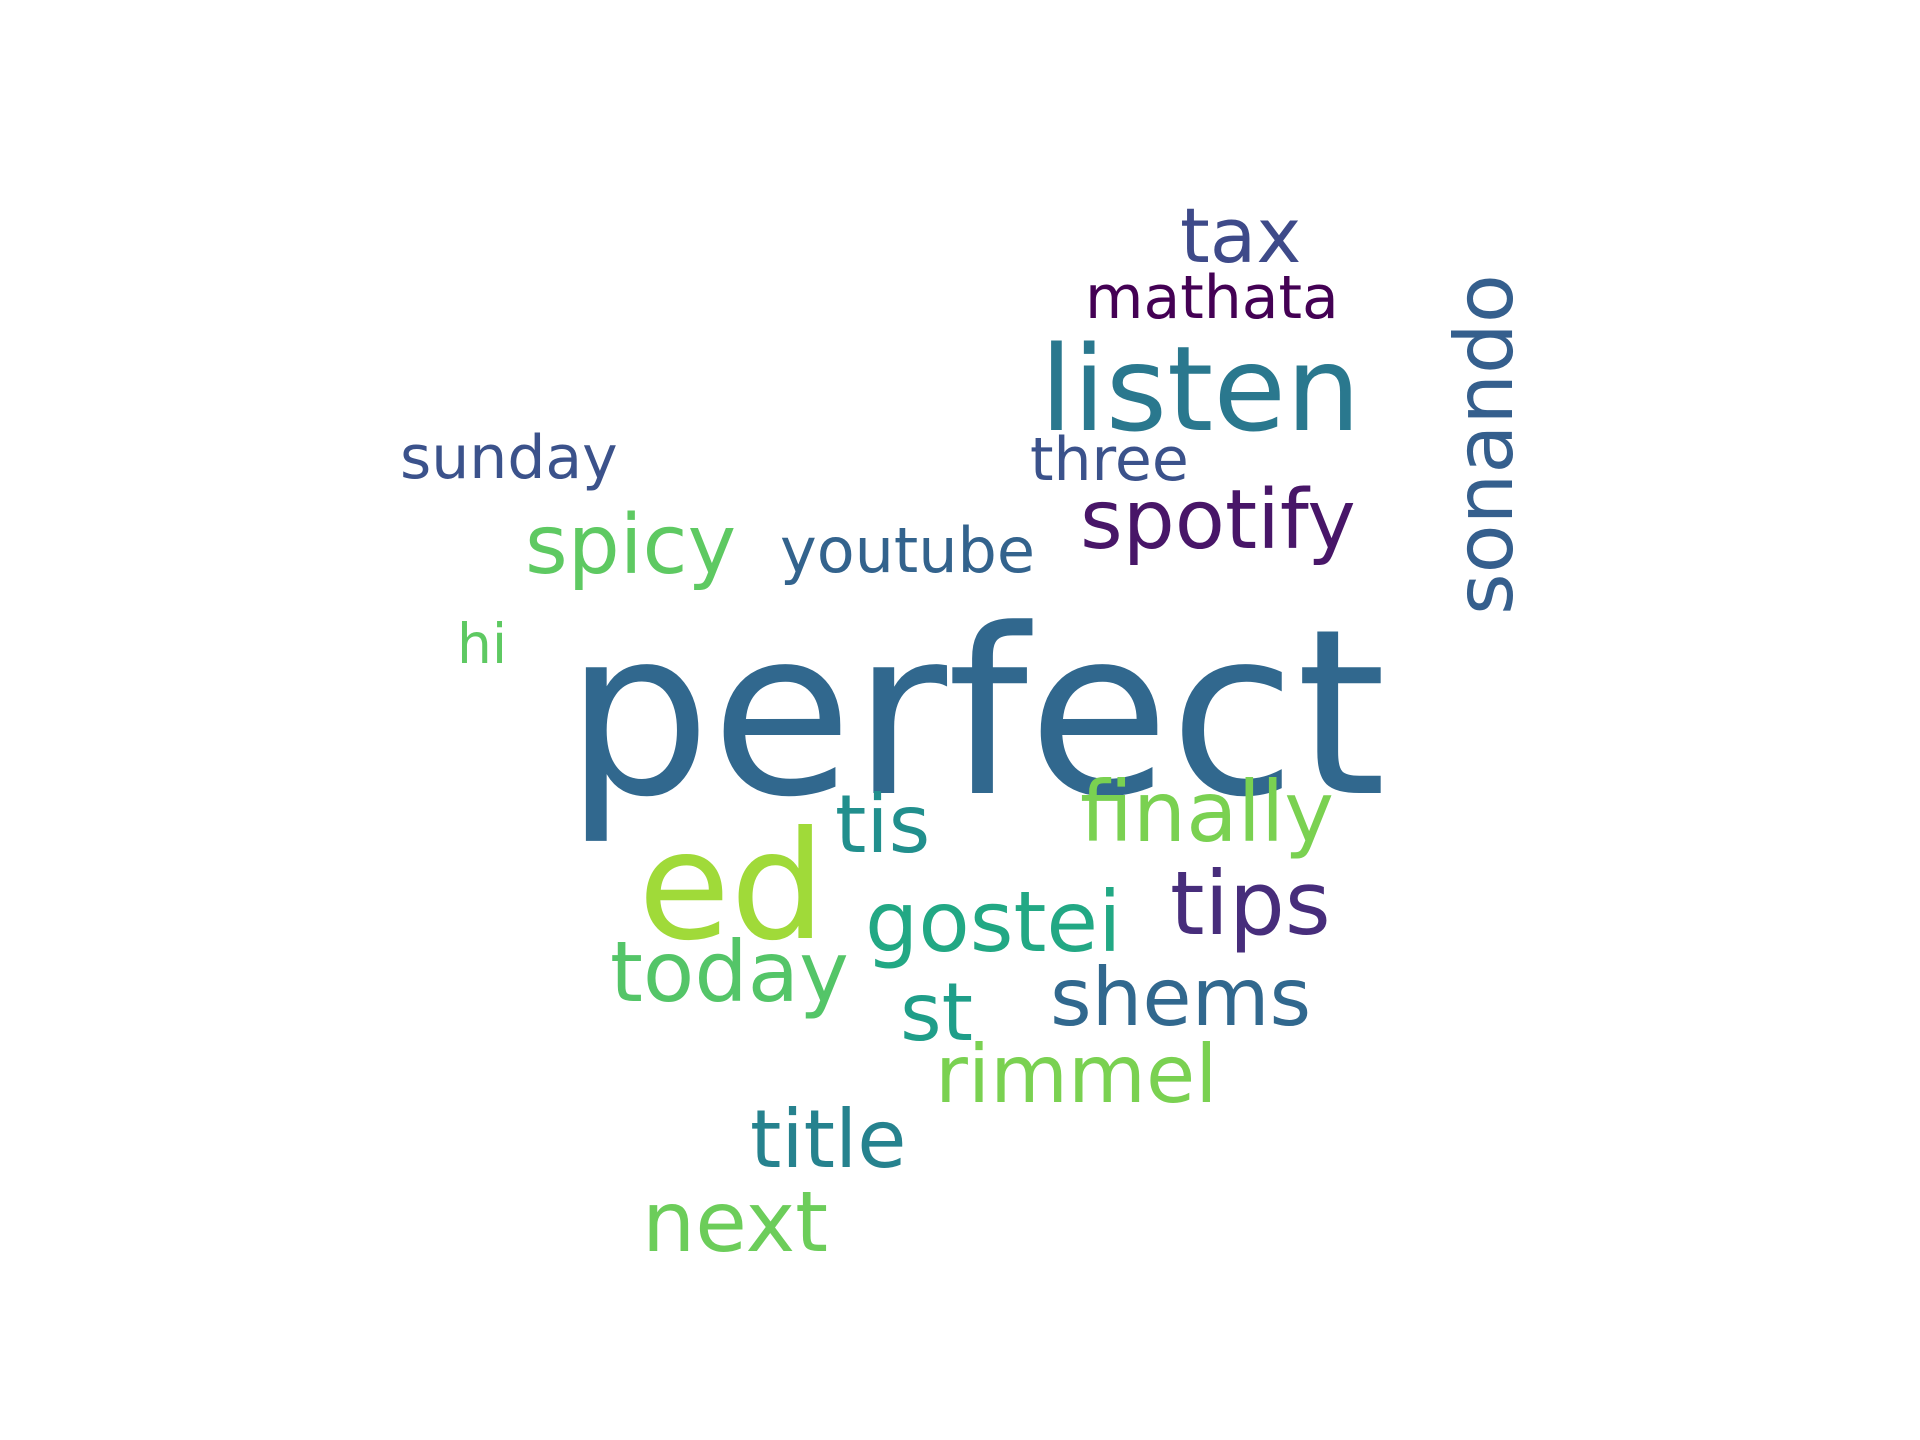 The width and height of the screenshot is (1920, 1440). I want to click on word-youtube: youtube, so click(908, 550).